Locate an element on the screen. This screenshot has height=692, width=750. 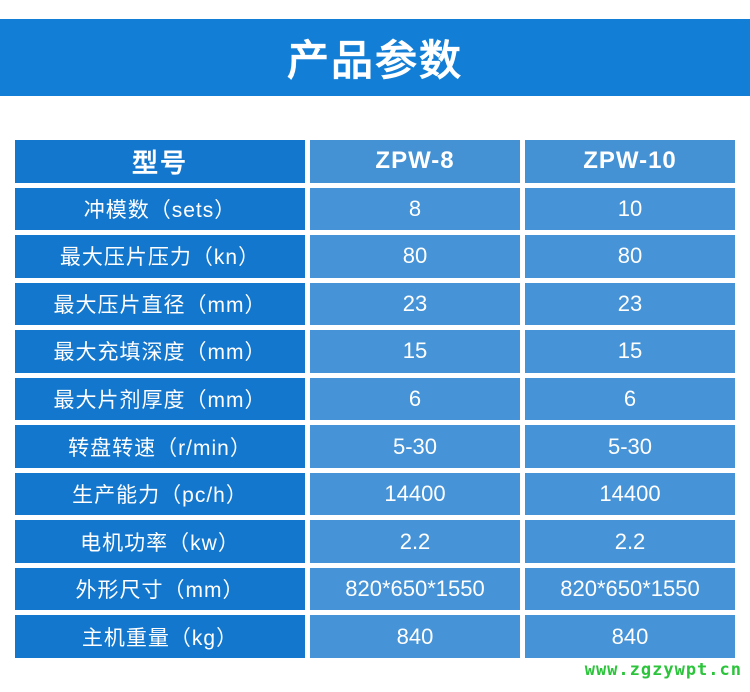
row-label-punch-dies: 冲模数（sets） is located at coordinates (160, 209).